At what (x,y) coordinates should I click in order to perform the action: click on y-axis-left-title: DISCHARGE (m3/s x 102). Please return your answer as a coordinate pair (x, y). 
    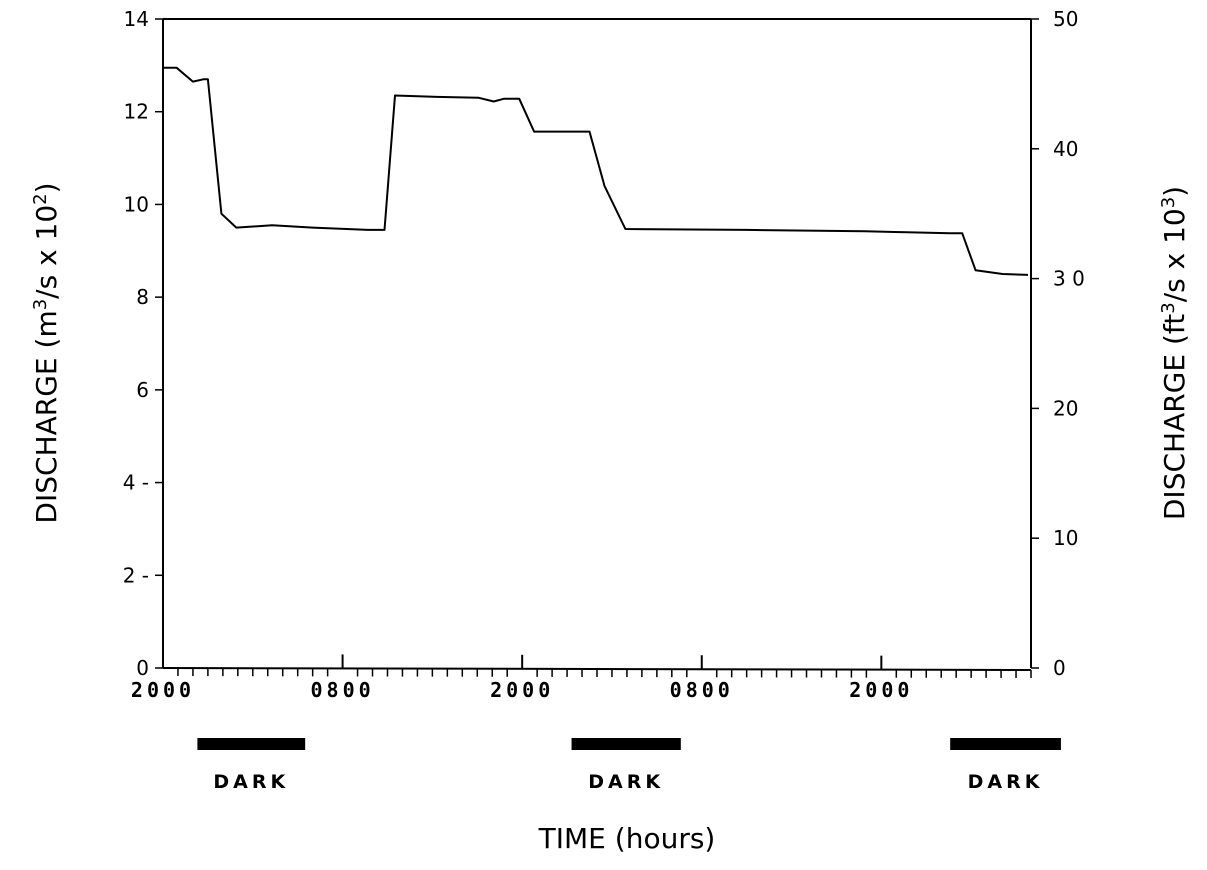
    Looking at the image, I should click on (47, 352).